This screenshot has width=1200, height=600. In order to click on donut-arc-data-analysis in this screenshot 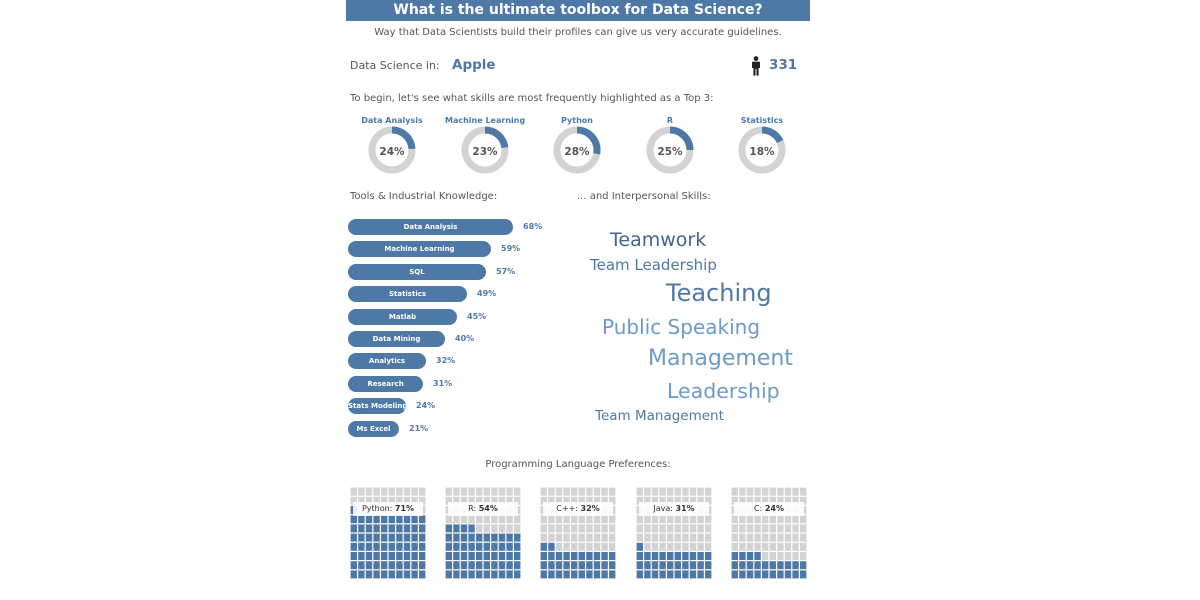, I will do `click(392, 150)`.